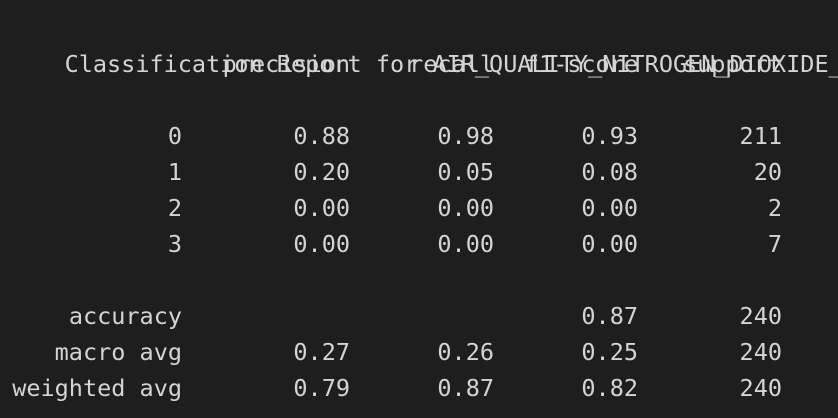 The image size is (838, 418). Describe the element at coordinates (174, 208) in the screenshot. I see `class-label: 2` at that location.